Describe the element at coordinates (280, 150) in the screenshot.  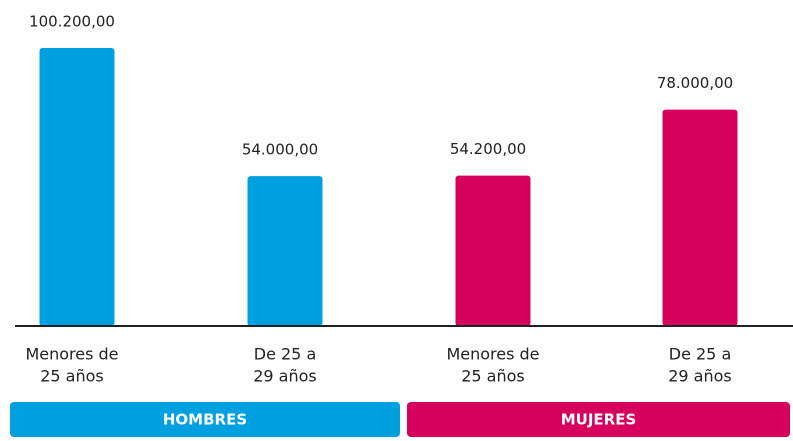
I see `value-label: 54.000,00` at that location.